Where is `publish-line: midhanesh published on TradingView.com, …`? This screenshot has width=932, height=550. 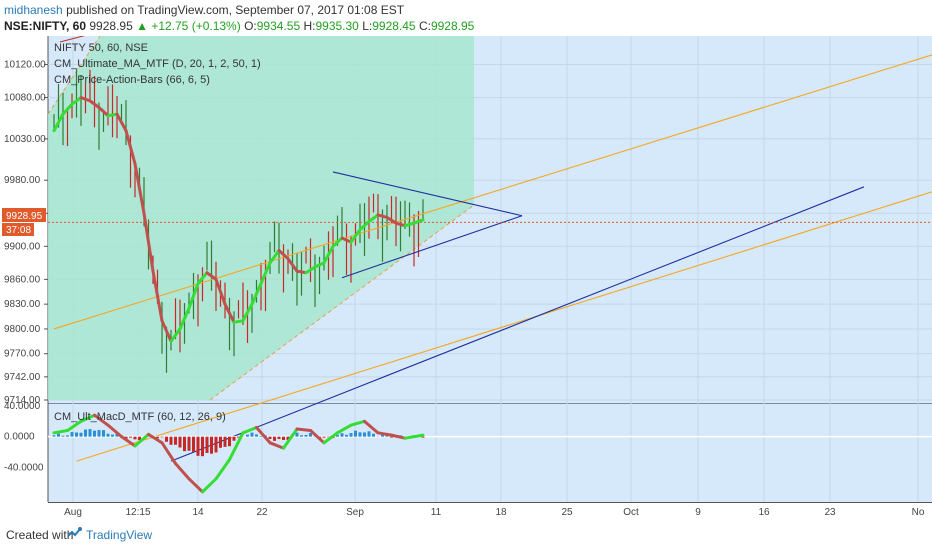
publish-line: midhanesh published on TradingView.com, … is located at coordinates (204, 10).